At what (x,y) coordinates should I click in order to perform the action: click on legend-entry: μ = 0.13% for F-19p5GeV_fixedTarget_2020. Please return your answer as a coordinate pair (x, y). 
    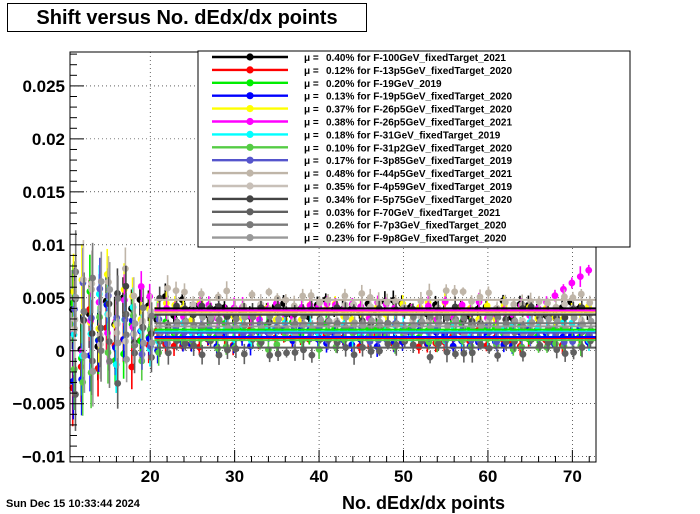
    Looking at the image, I should click on (362, 97).